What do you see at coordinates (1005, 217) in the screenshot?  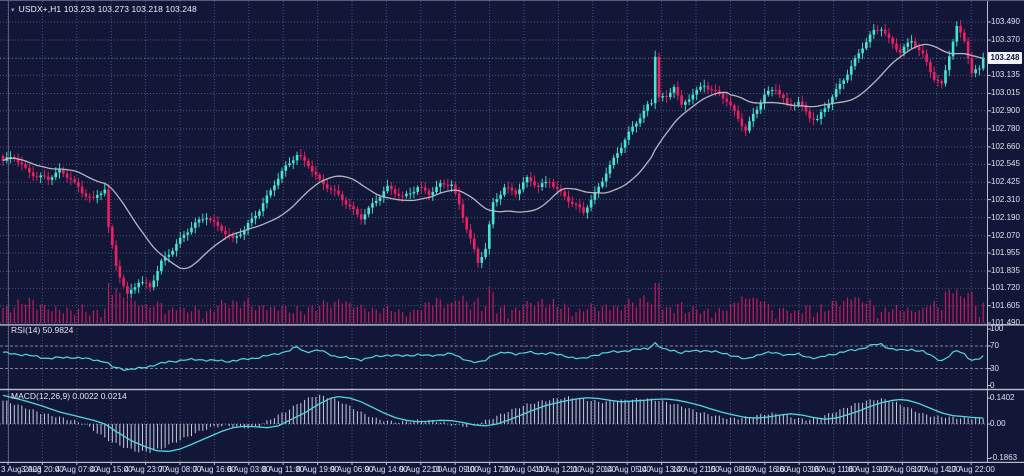 I see `price-axis-label: 102.190` at bounding box center [1005, 217].